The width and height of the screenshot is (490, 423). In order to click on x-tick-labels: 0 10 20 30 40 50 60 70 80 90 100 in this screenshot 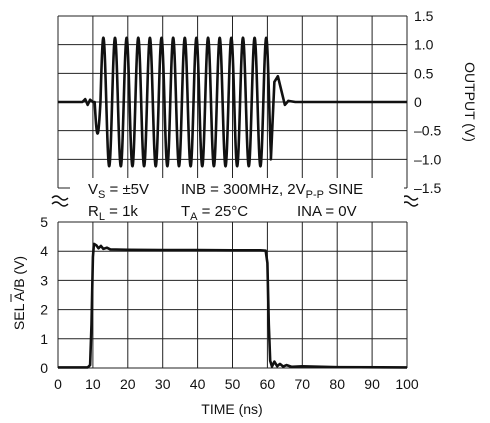, I will do `click(236, 384)`.